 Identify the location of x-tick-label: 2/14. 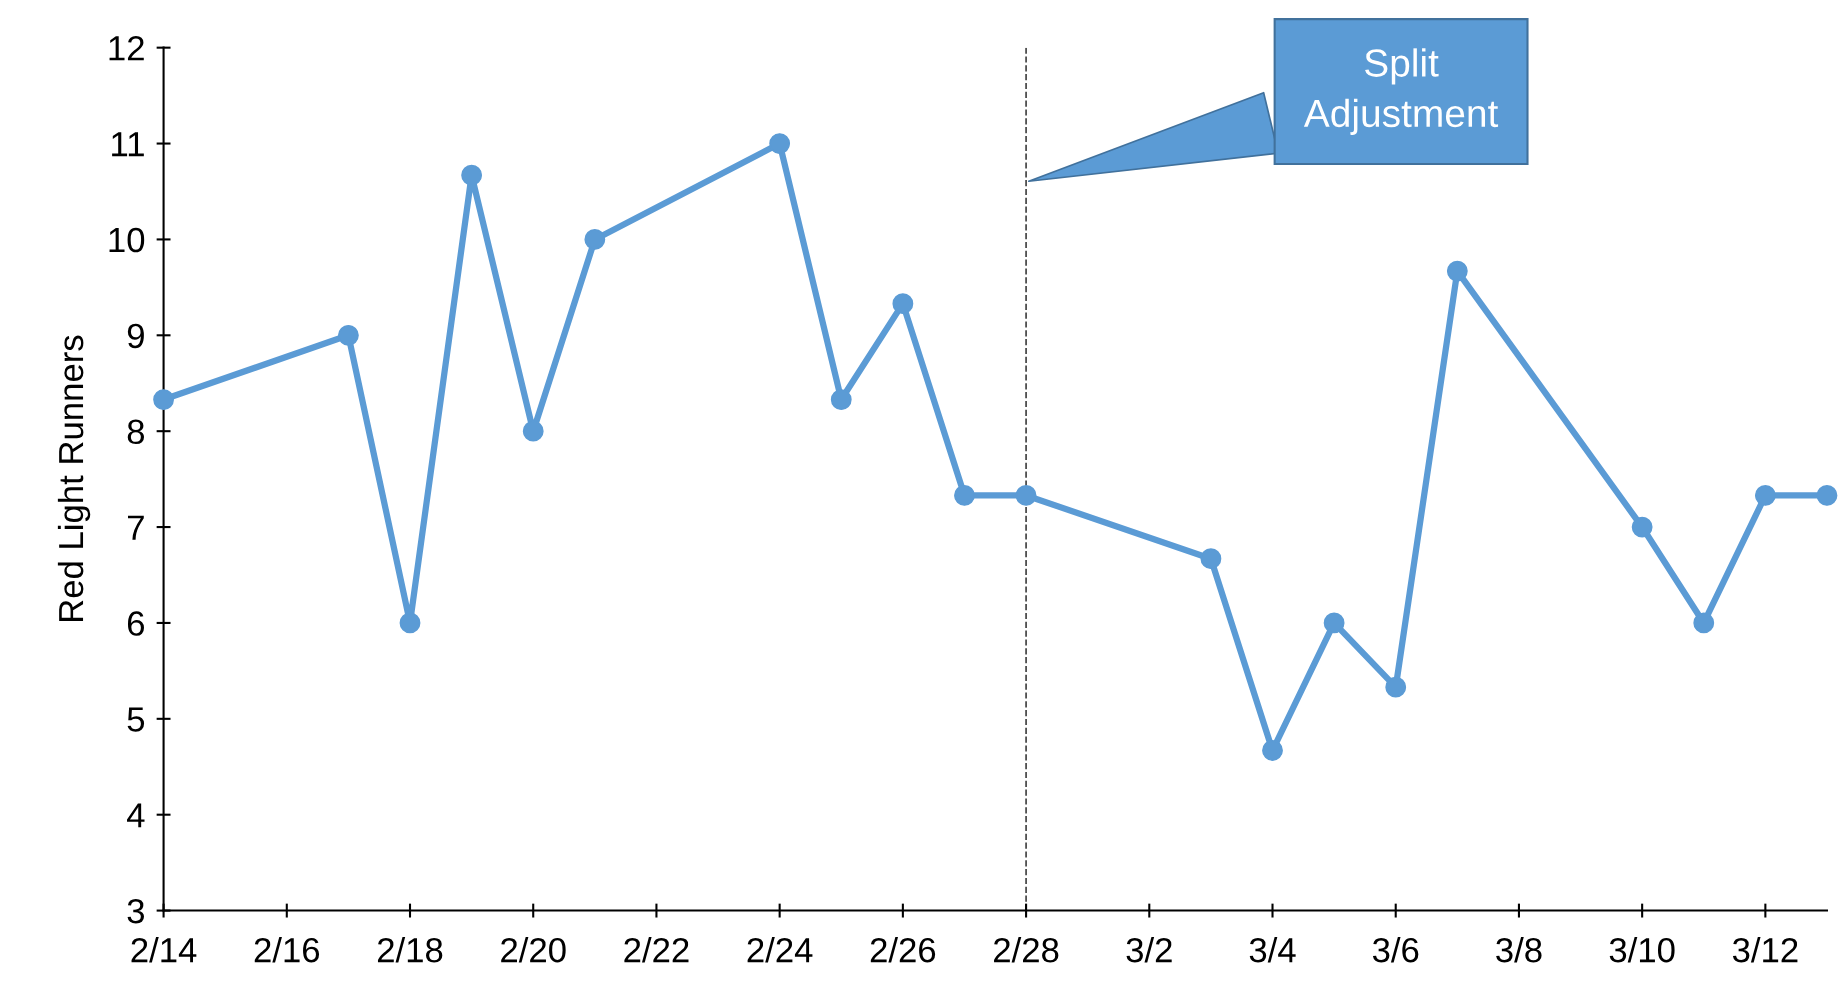
(164, 949).